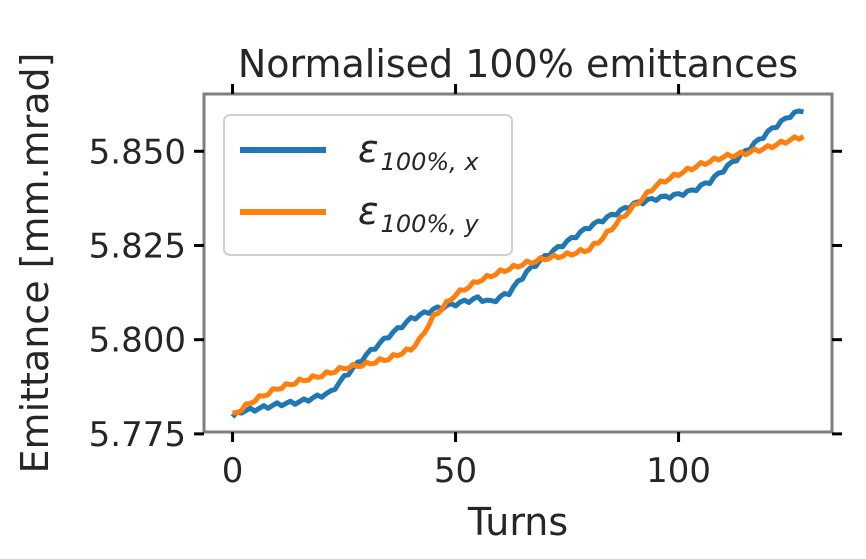  I want to click on y-tick-label: 5.825, so click(137, 246).